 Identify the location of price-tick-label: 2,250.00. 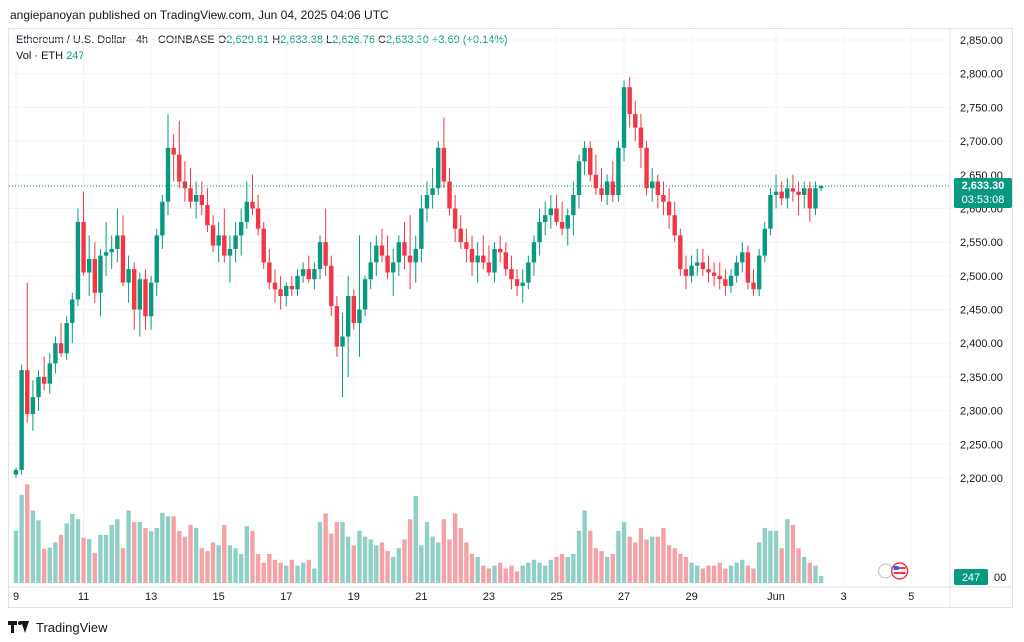
(981, 445).